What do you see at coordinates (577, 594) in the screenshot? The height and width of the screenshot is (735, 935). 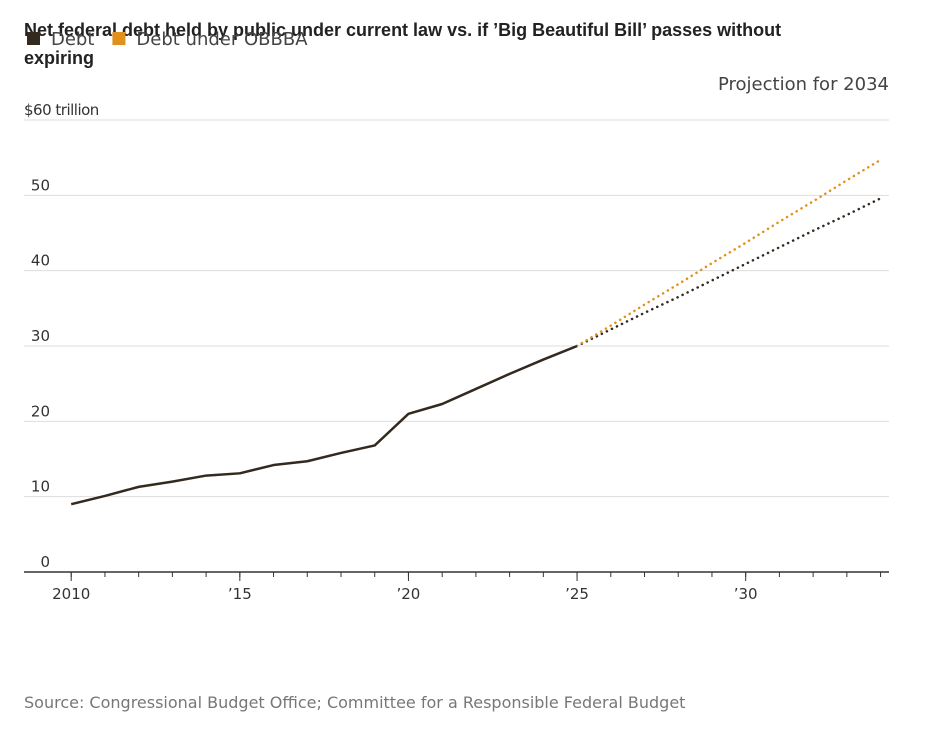 I see `x-tick-label: ’25` at bounding box center [577, 594].